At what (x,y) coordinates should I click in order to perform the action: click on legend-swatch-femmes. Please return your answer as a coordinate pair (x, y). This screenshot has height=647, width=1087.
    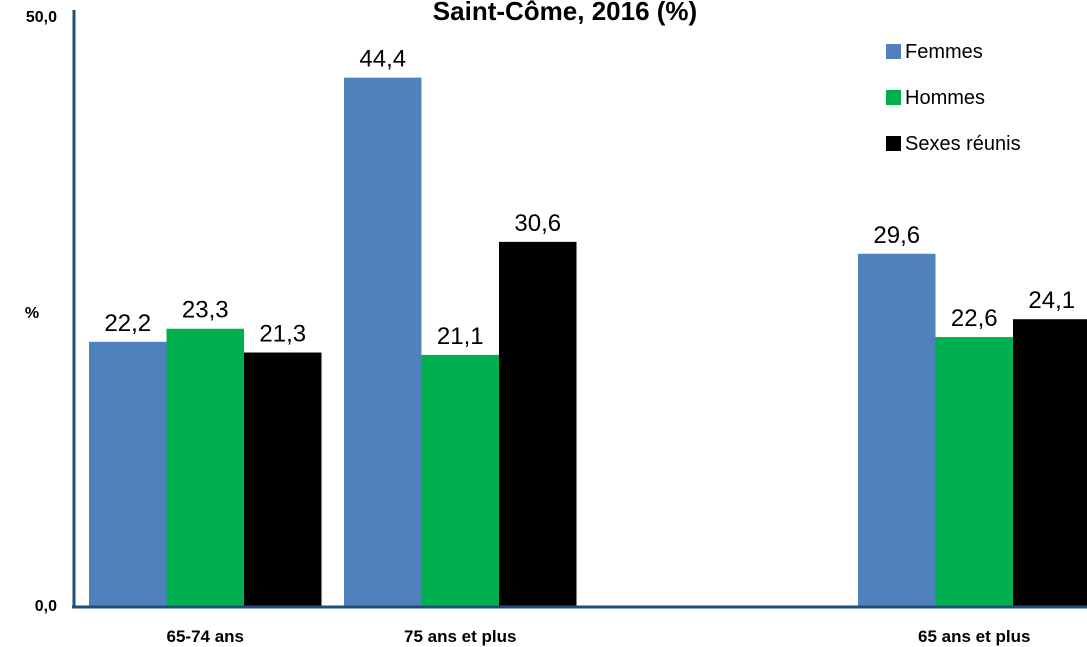
    Looking at the image, I should click on (893, 51).